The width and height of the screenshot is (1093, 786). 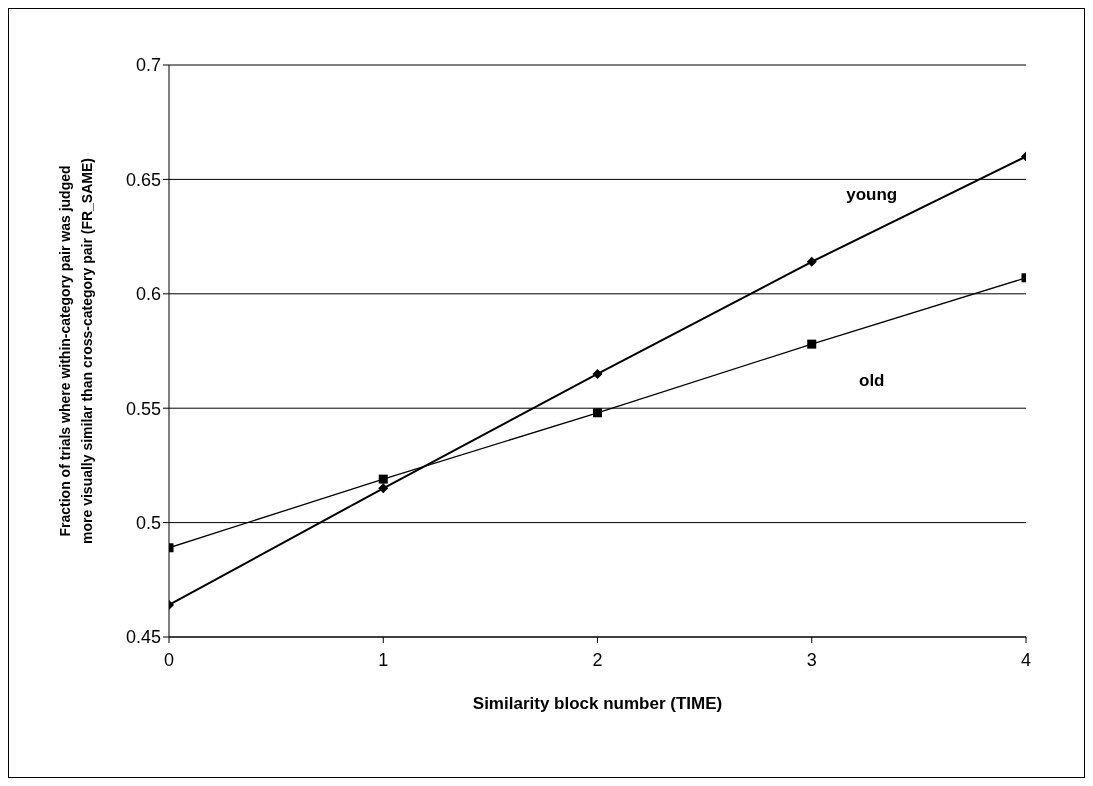 What do you see at coordinates (872, 194) in the screenshot?
I see `series-label: young` at bounding box center [872, 194].